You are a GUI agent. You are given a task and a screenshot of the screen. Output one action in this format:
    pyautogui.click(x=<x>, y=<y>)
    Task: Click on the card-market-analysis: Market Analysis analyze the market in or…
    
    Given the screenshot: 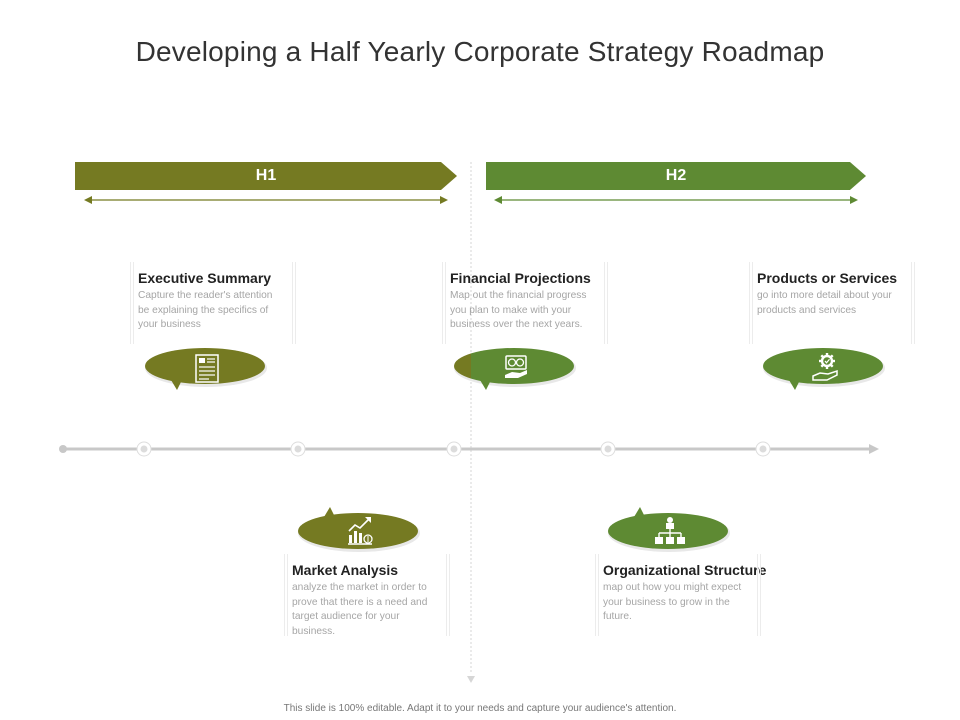 What is the action you would take?
    pyautogui.click(x=367, y=596)
    